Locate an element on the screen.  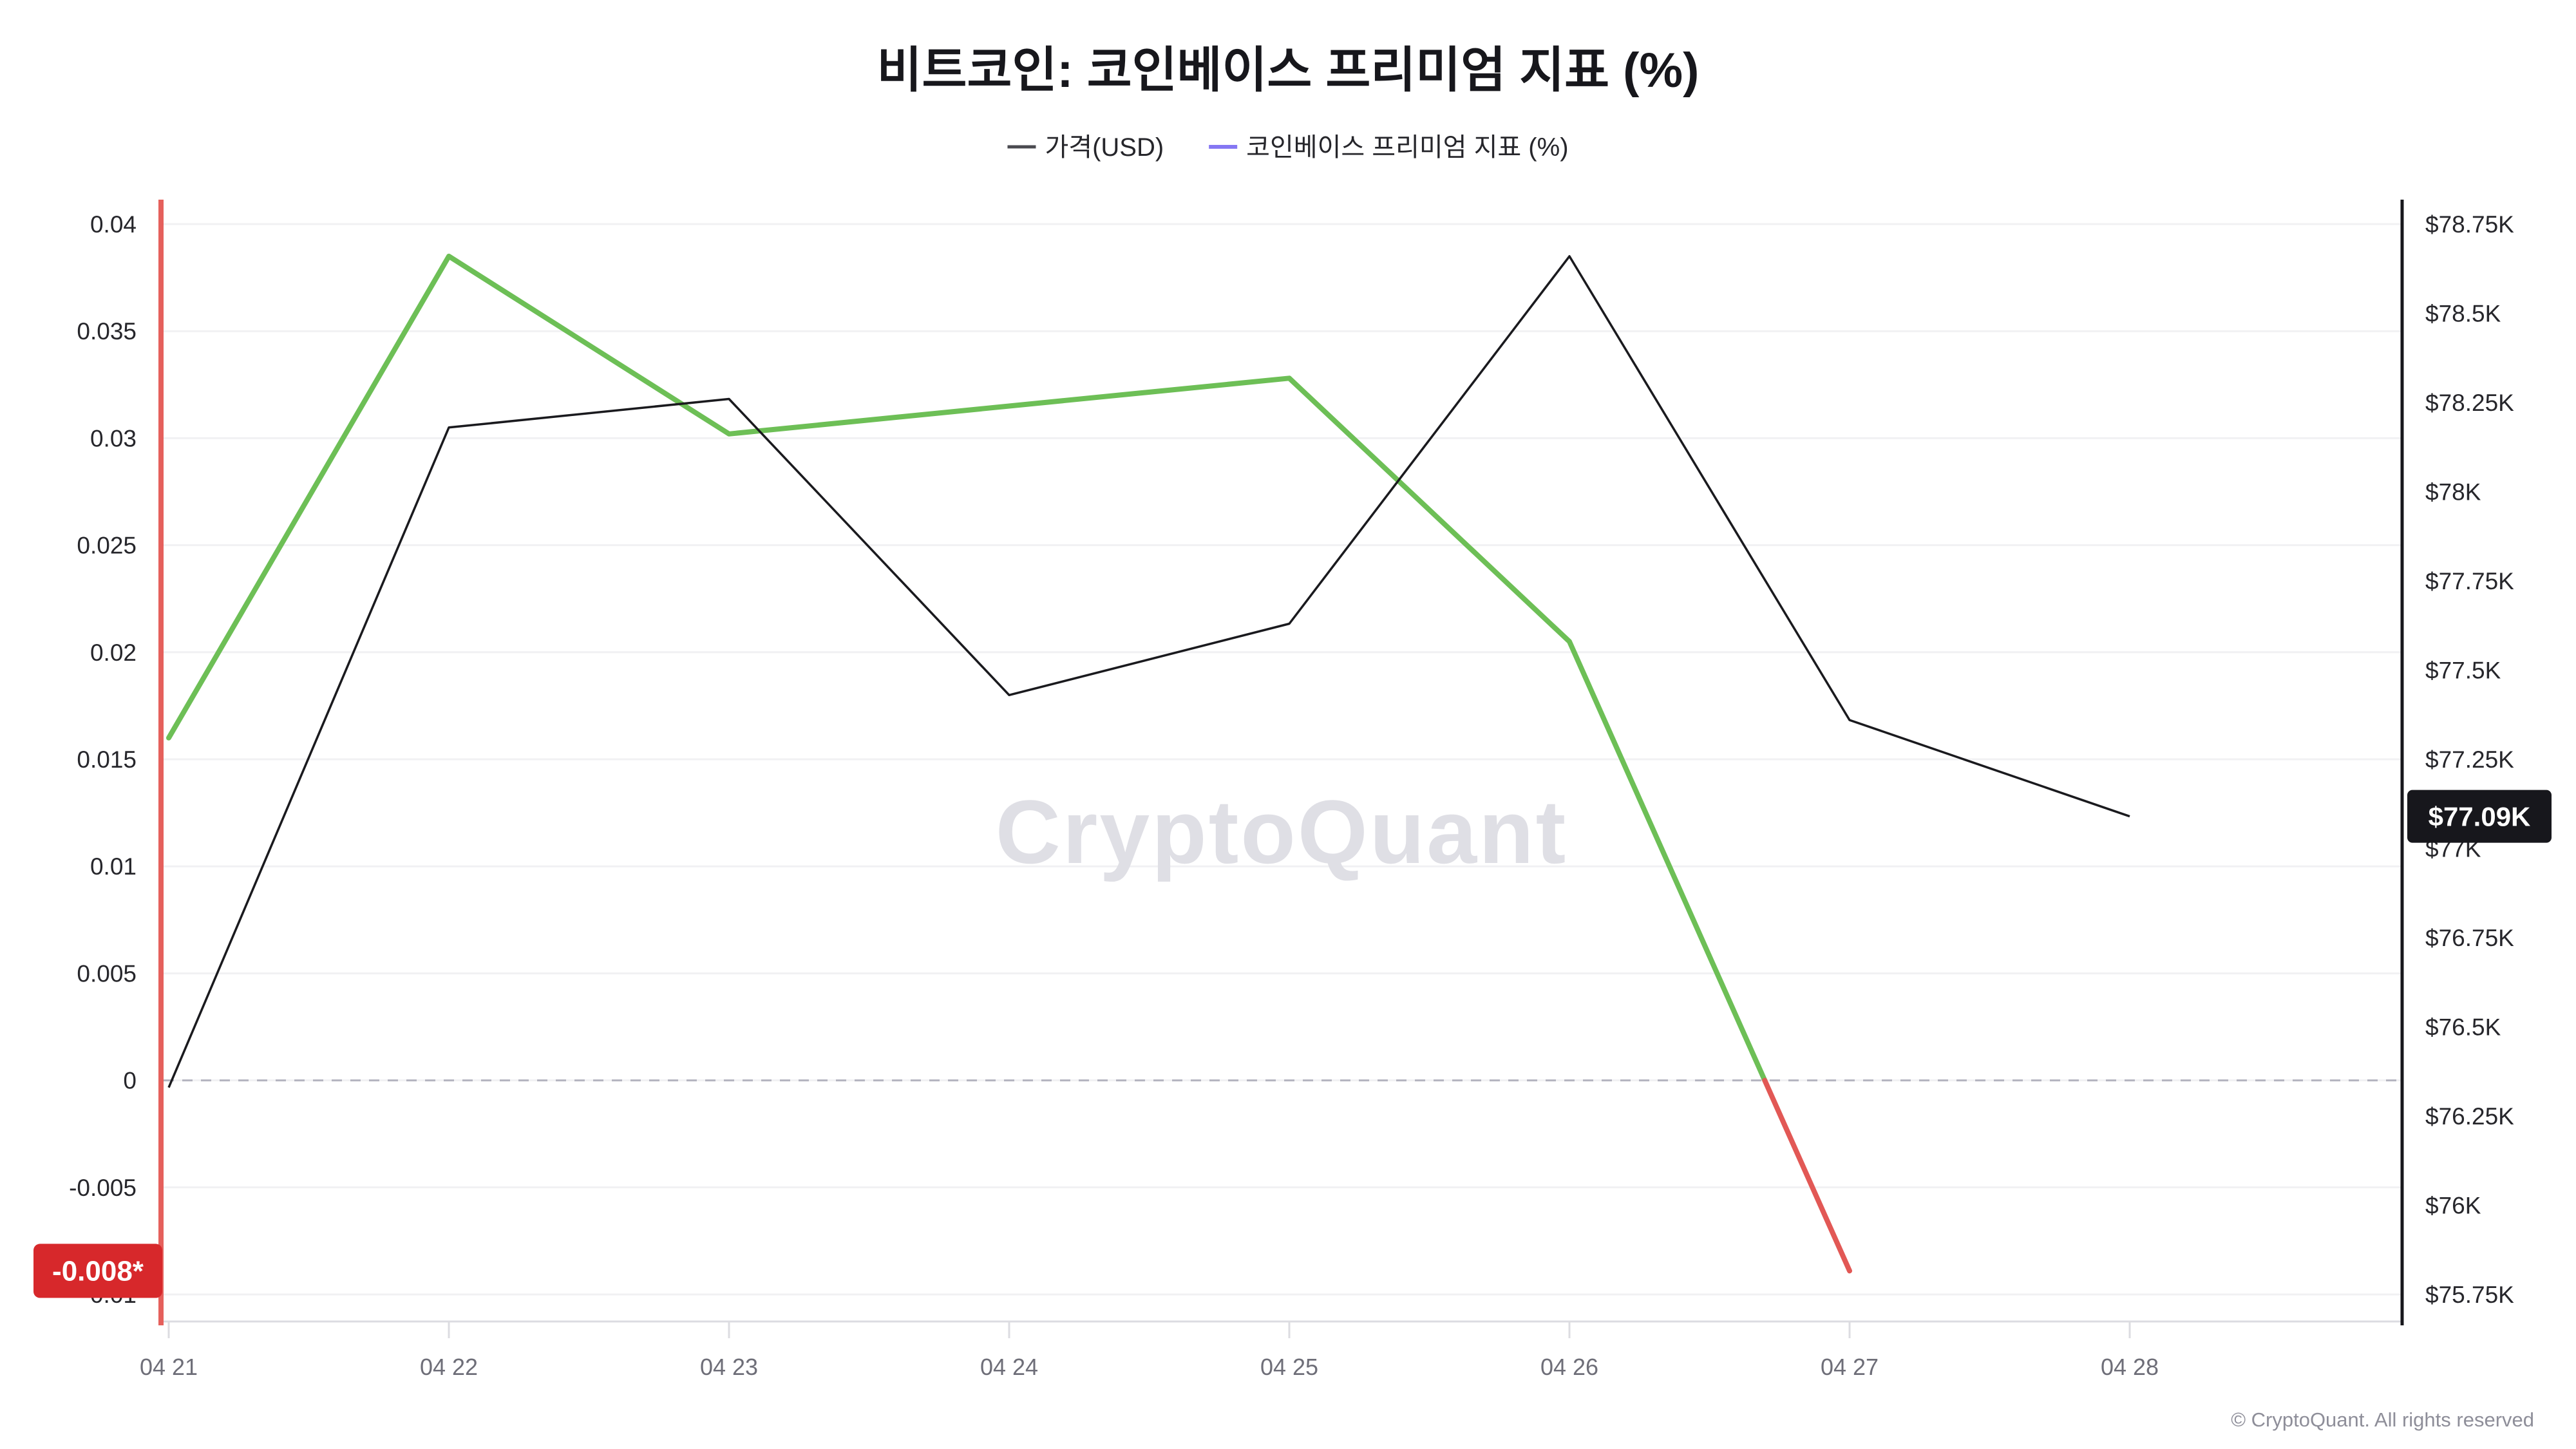
right-axis-tick-label: $76.75K is located at coordinates (2469, 938).